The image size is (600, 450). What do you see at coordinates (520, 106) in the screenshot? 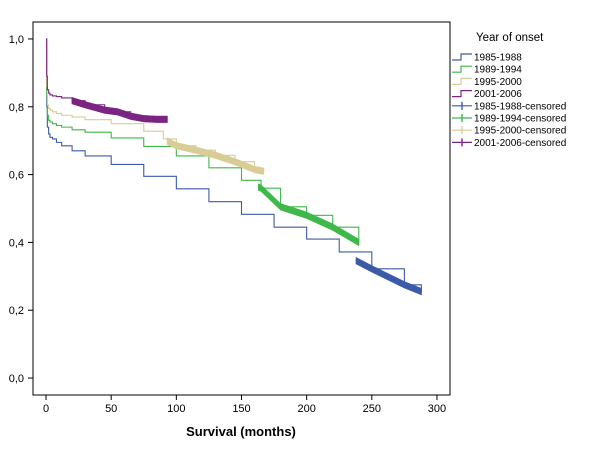
I see `legend-label: 1985-1988-censored` at bounding box center [520, 106].